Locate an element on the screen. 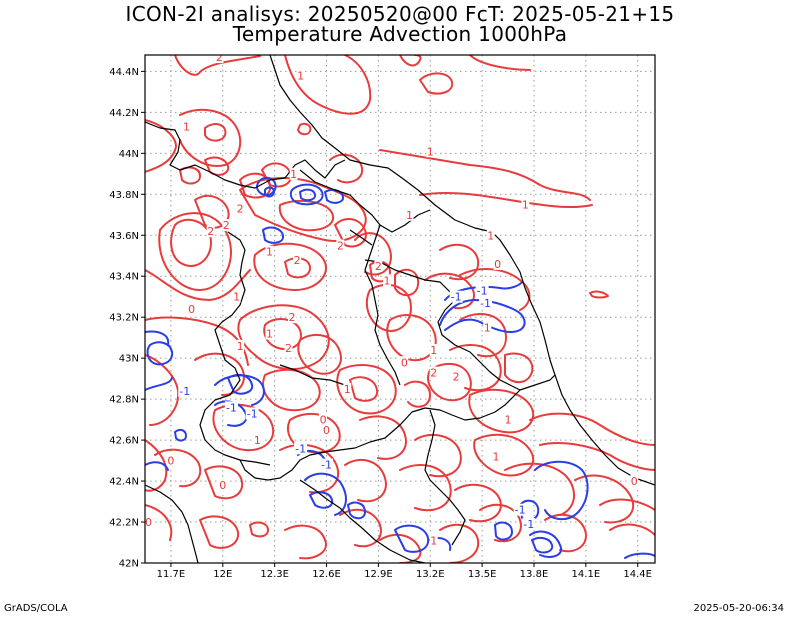 The height and width of the screenshot is (618, 800). x-tick-label: 13.2E is located at coordinates (430, 574).